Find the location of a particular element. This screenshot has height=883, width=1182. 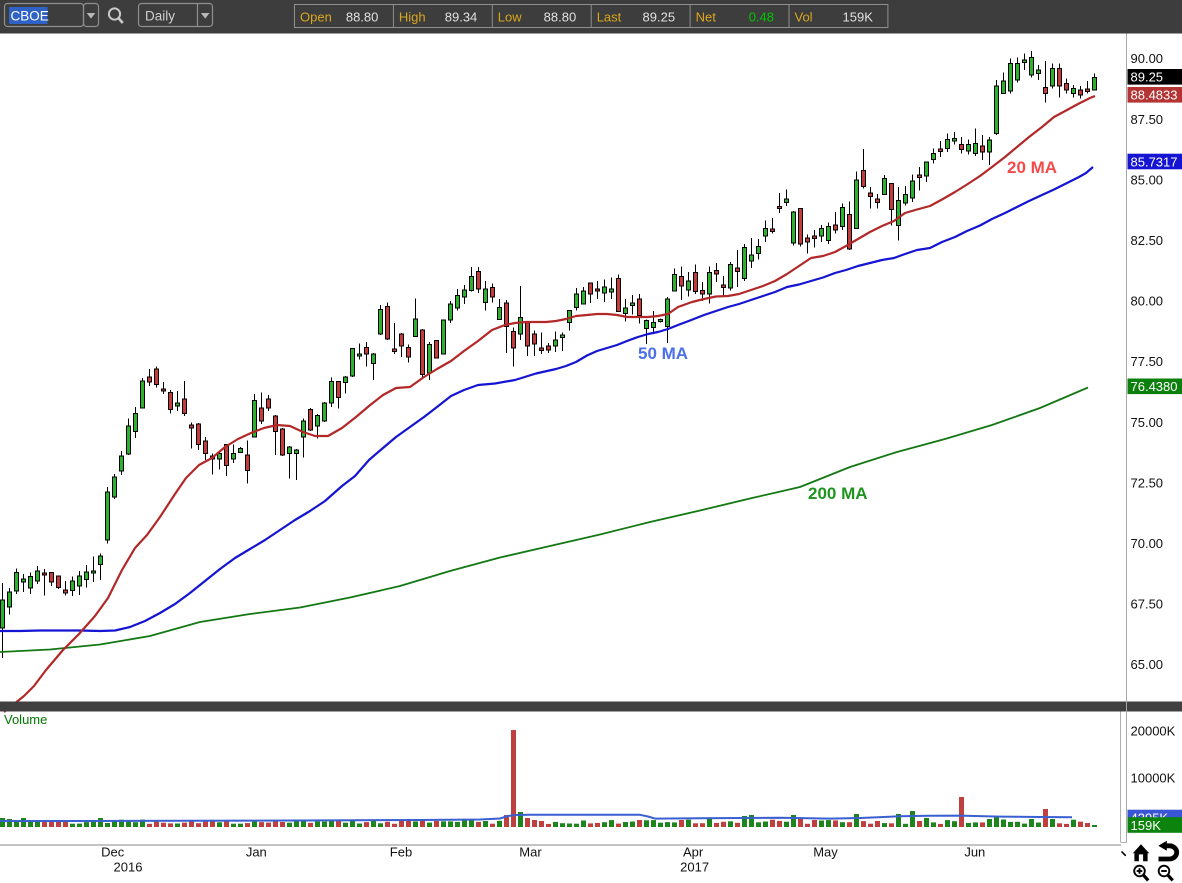

svg-text: Open is located at coordinates (316, 17).